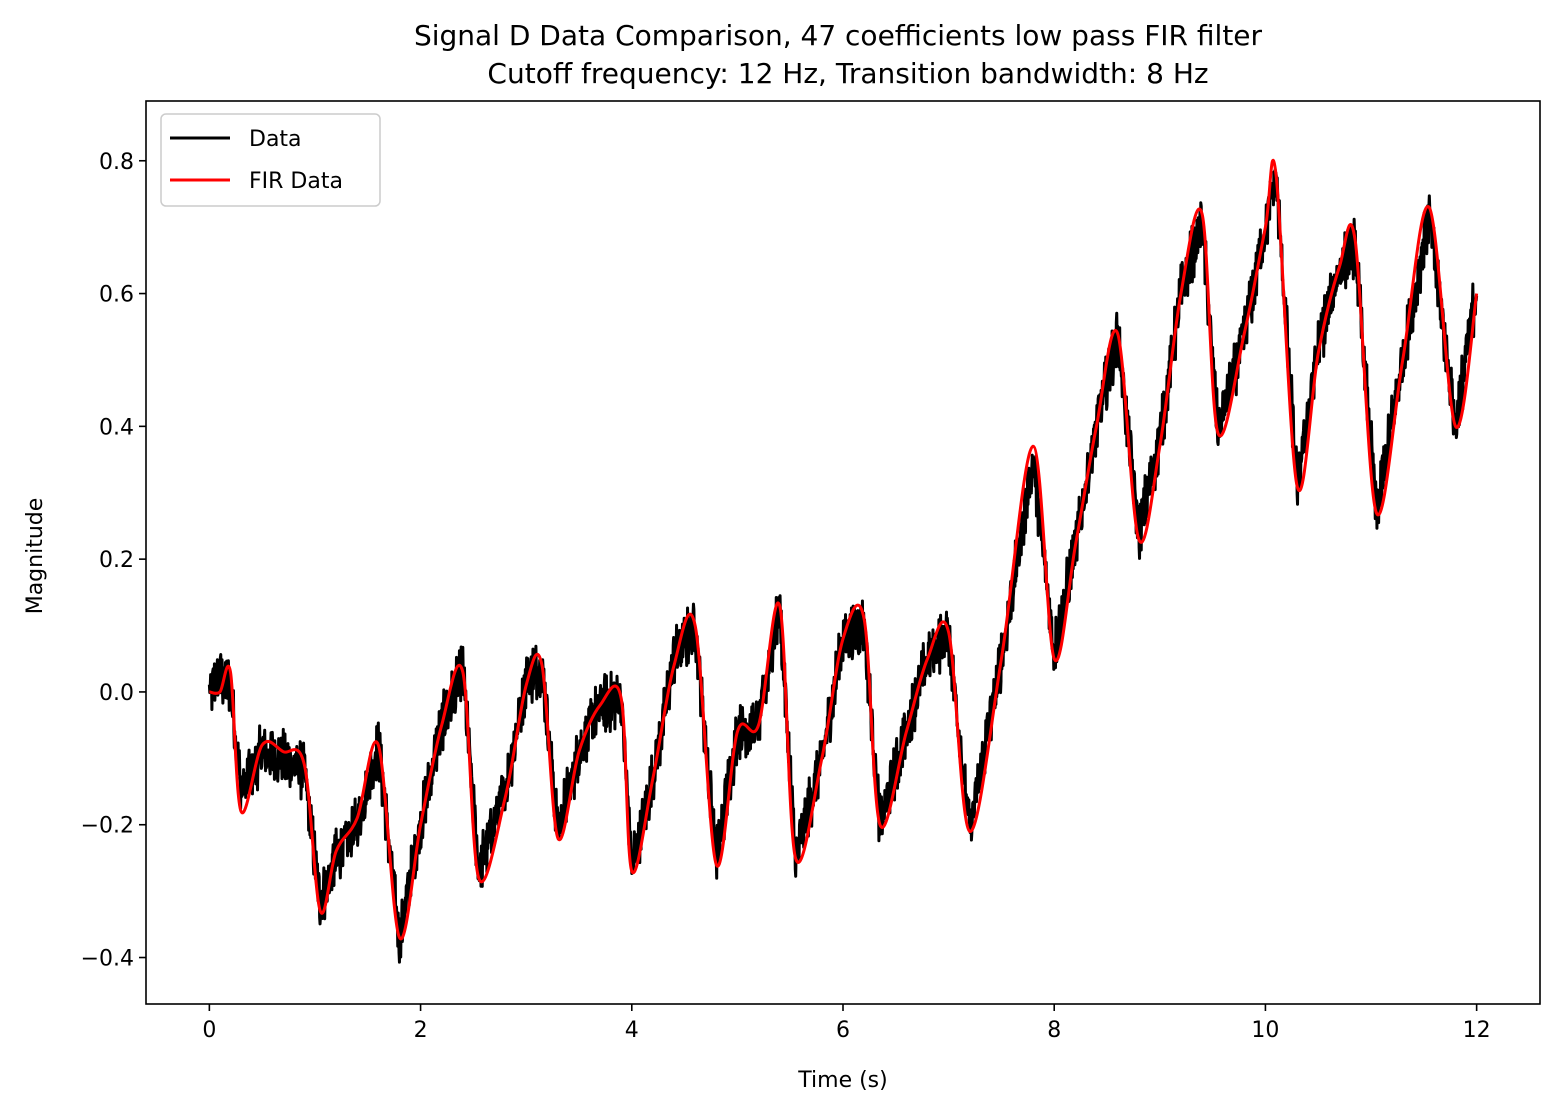  I want to click on x-axis-label: Time (s), so click(842, 1080).